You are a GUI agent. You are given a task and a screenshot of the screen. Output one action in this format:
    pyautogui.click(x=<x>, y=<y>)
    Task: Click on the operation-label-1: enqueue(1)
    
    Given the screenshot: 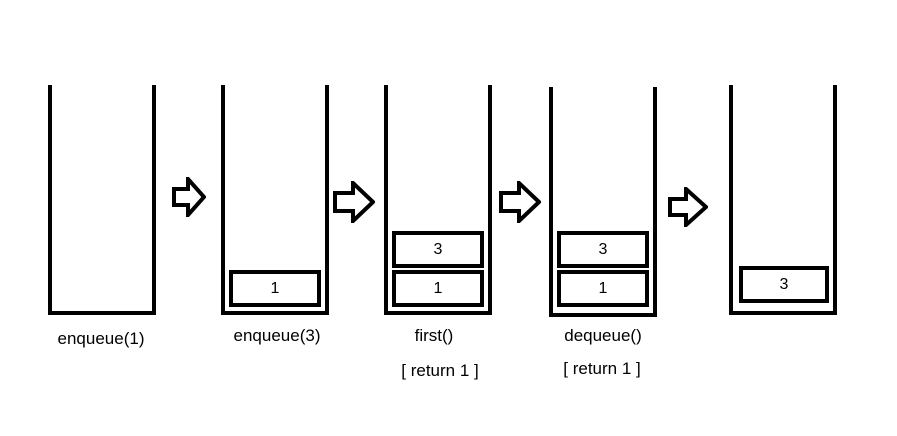 What is the action you would take?
    pyautogui.click(x=101, y=338)
    